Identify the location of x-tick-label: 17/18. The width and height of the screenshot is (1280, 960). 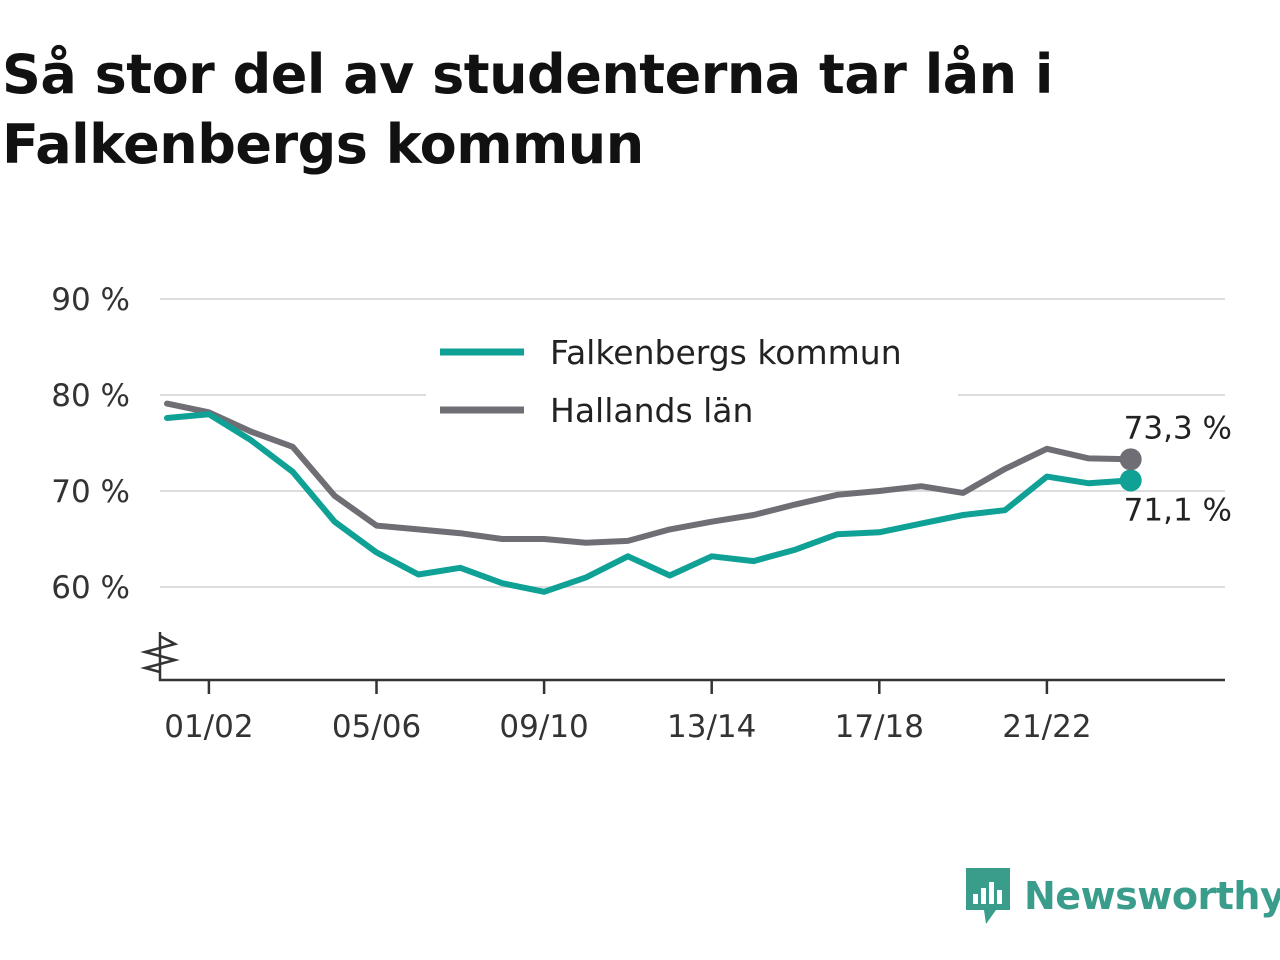
(879, 727).